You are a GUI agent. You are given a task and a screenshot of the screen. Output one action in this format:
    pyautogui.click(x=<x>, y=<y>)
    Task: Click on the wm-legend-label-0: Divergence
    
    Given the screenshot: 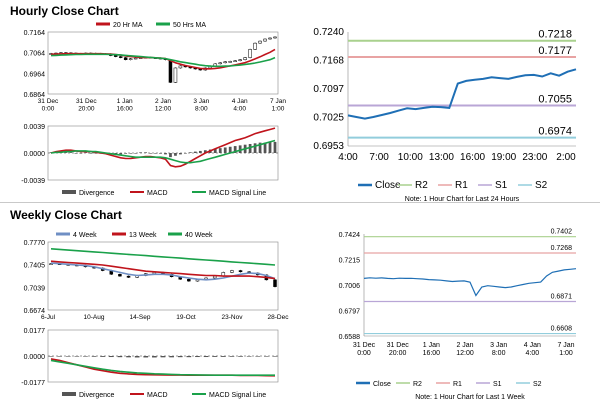 What is the action you would take?
    pyautogui.click(x=97, y=395)
    